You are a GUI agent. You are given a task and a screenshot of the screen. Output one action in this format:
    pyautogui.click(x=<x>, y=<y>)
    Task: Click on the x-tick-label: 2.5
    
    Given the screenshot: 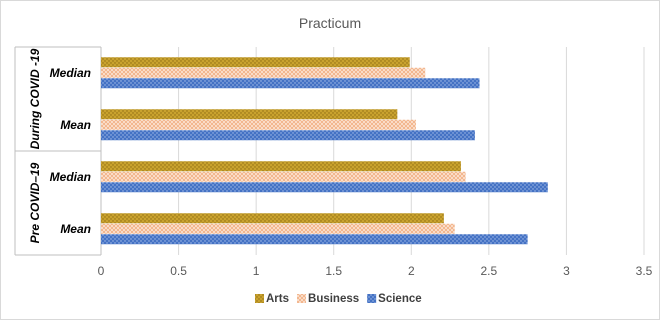 What is the action you would take?
    pyautogui.click(x=489, y=271)
    